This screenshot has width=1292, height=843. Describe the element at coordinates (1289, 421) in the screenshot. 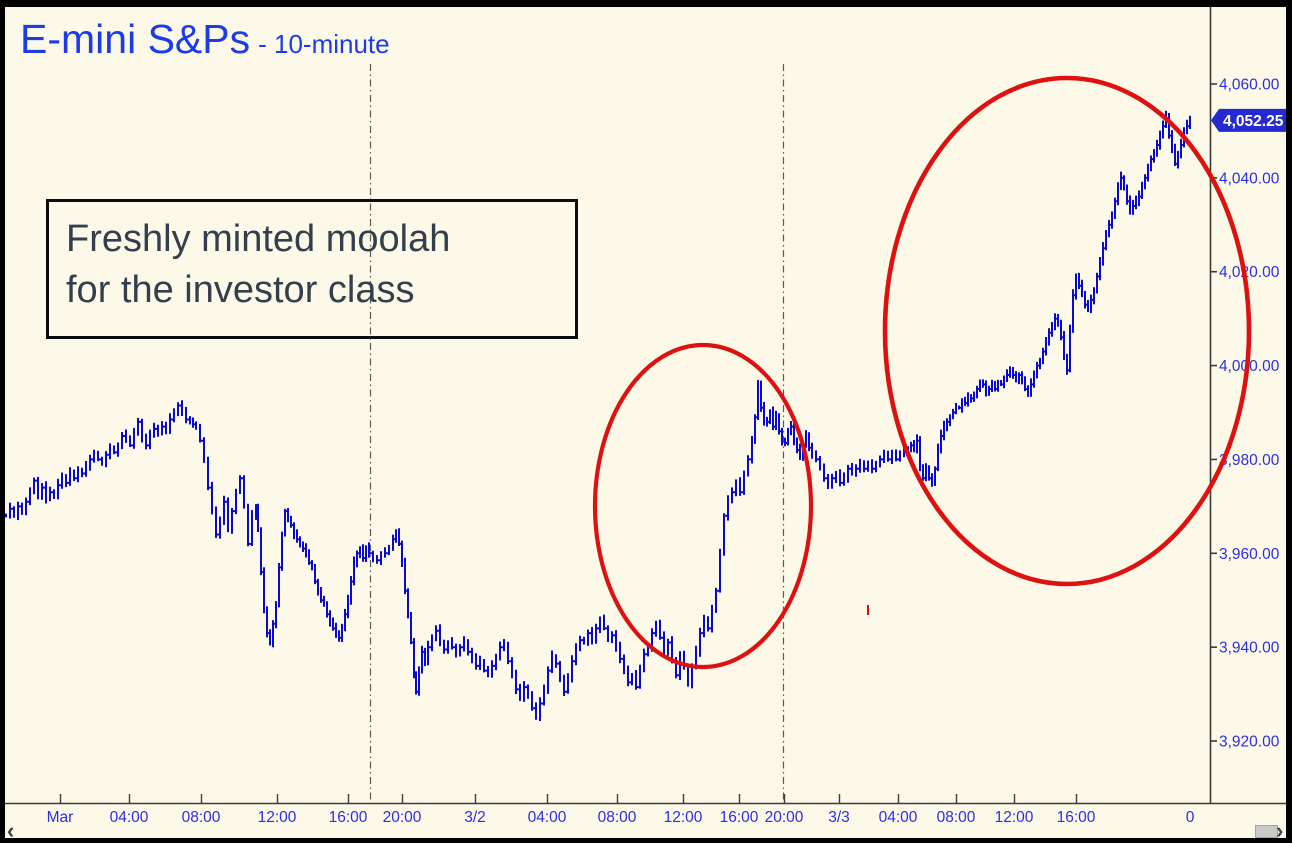

I see `frame-border-right` at that location.